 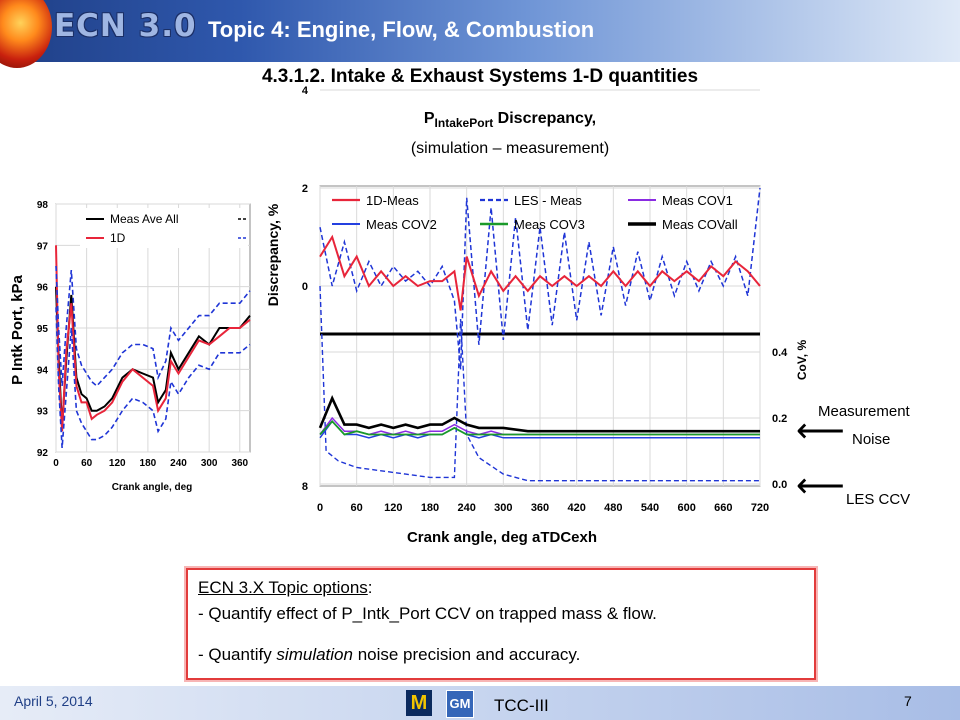 I want to click on right-y-tick-label: 4, so click(x=305, y=91).